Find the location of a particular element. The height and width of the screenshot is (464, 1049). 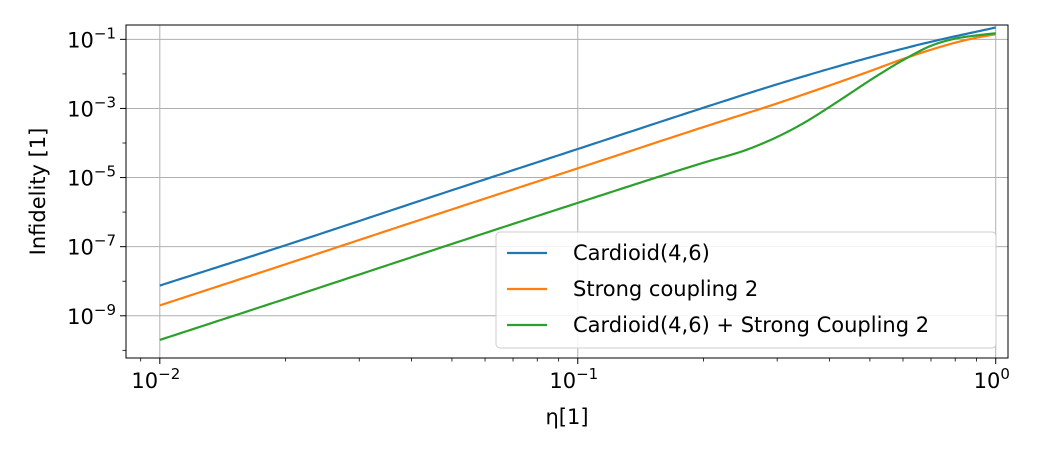

legend-label: Strong coupling 2 is located at coordinates (665, 289).